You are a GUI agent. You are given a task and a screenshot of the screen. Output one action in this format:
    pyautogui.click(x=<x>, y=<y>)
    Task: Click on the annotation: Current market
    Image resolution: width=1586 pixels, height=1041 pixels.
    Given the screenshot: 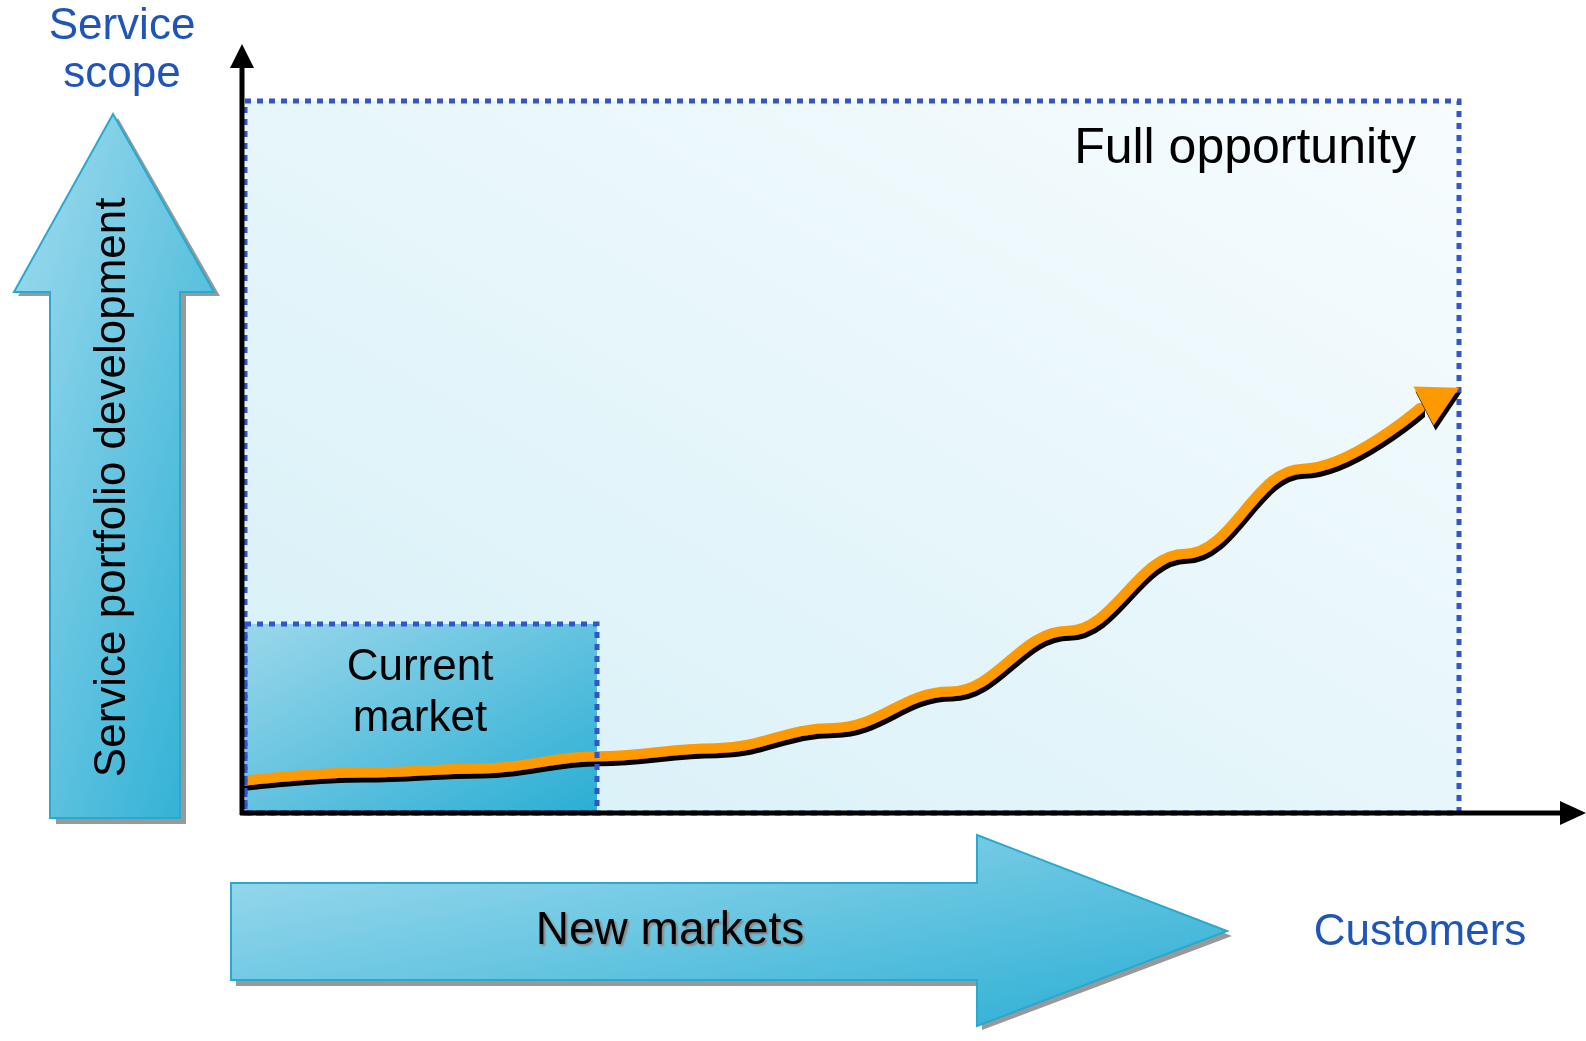 What is the action you would take?
    pyautogui.click(x=420, y=691)
    